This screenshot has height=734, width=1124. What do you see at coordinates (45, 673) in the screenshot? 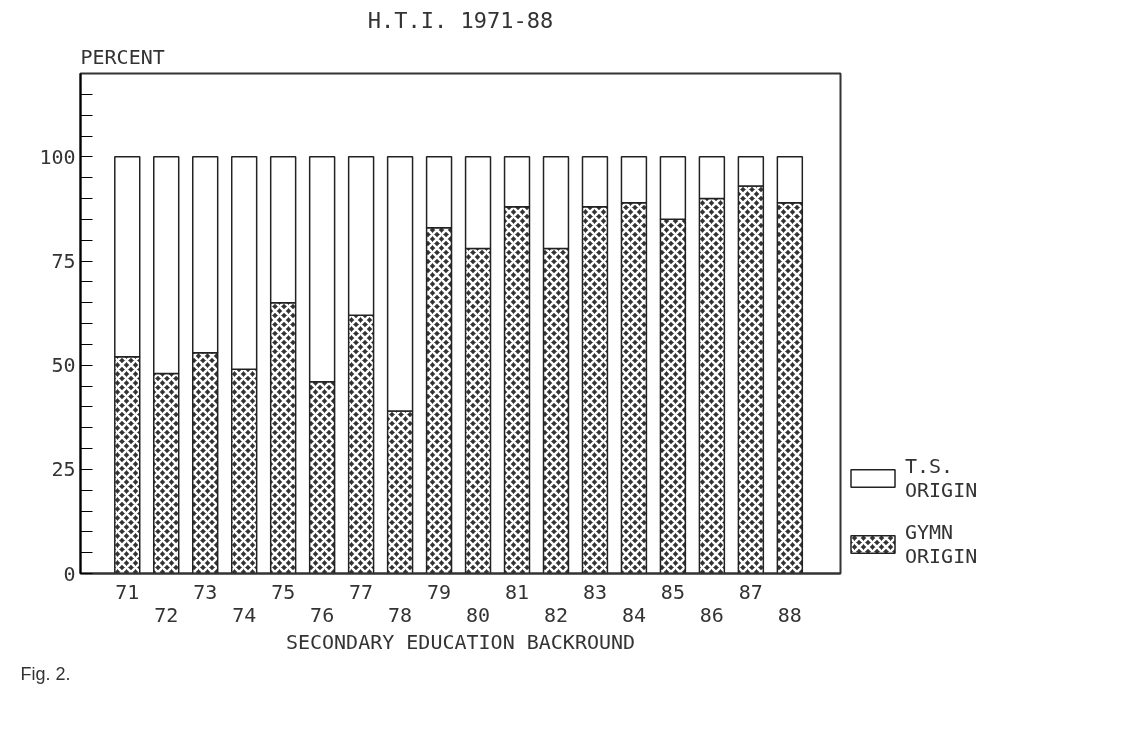
I see `caption: Fig. 2.` at bounding box center [45, 673].